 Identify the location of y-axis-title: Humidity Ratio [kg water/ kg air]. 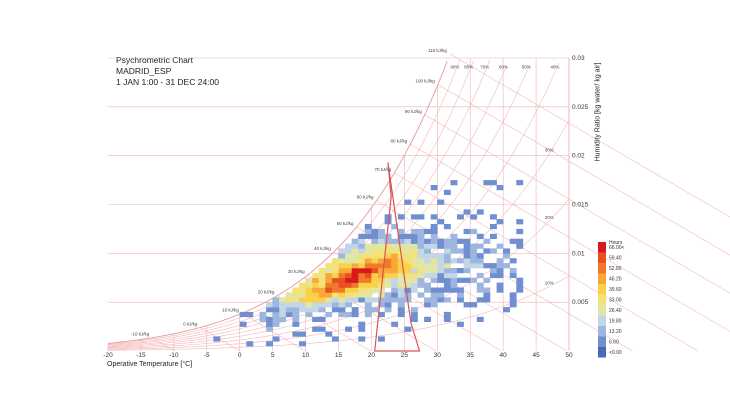
(598, 112).